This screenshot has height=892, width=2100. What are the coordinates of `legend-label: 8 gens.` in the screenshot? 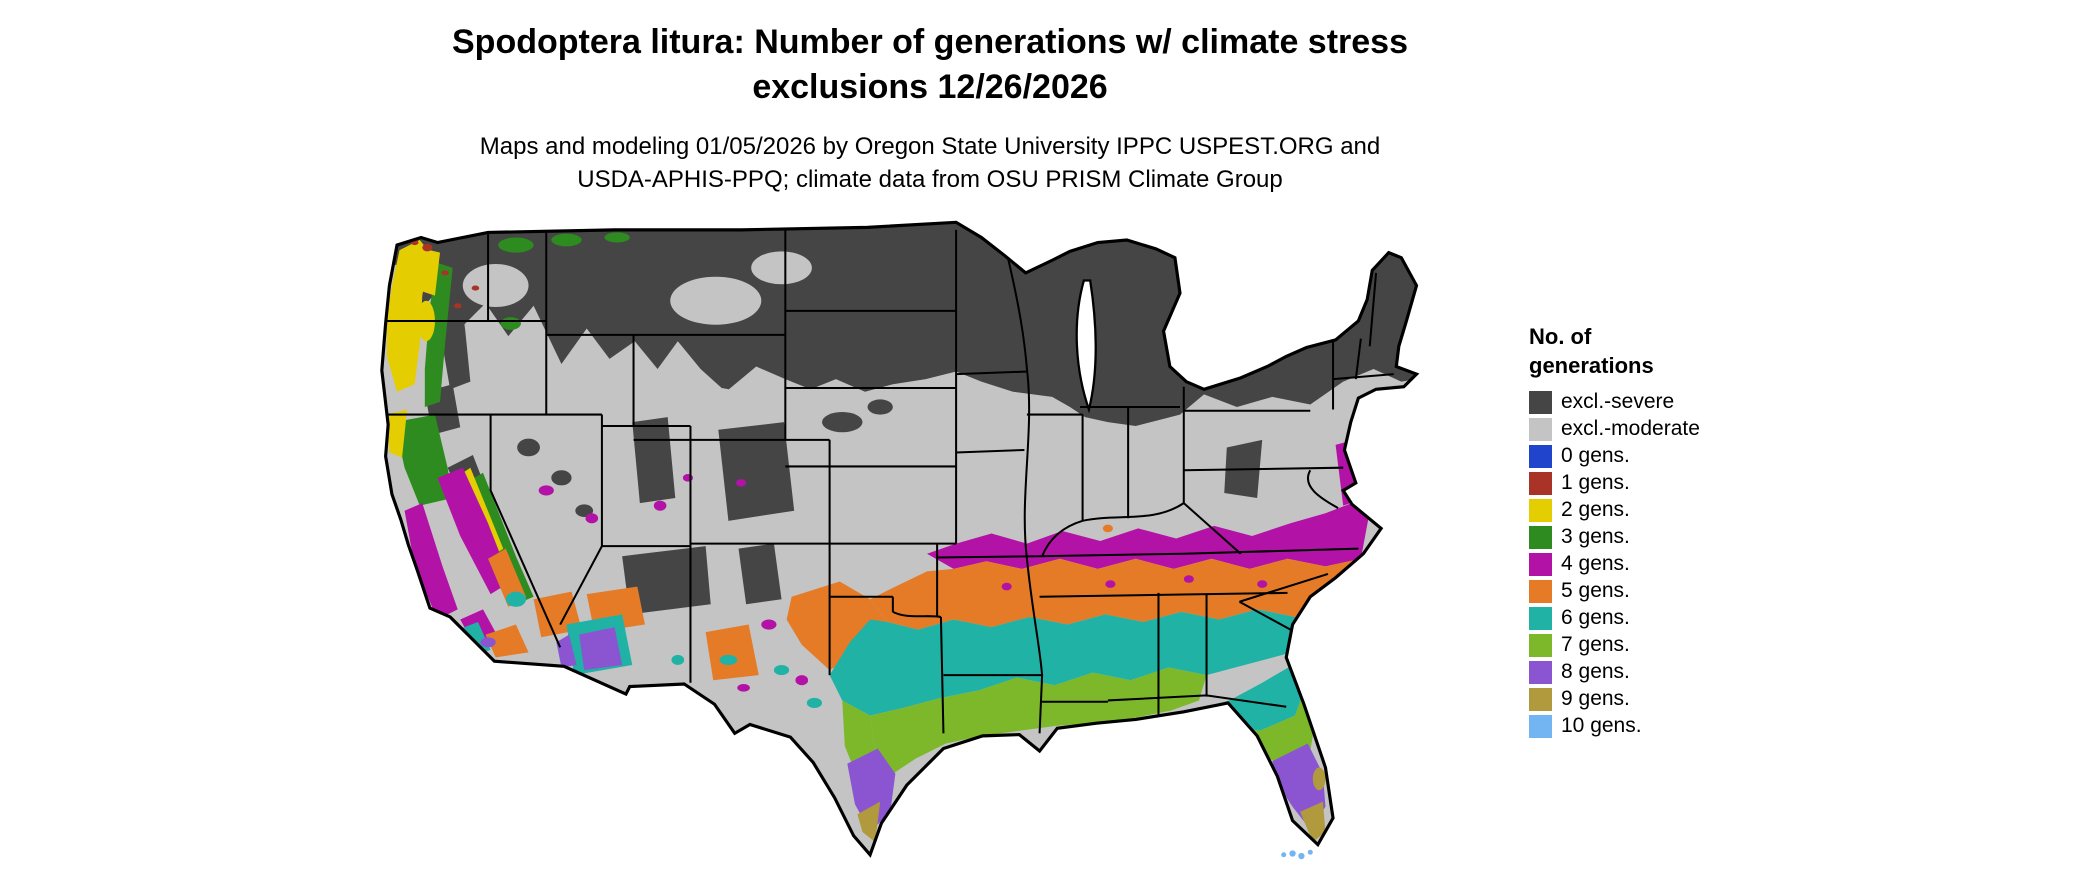 It's located at (1595, 672).